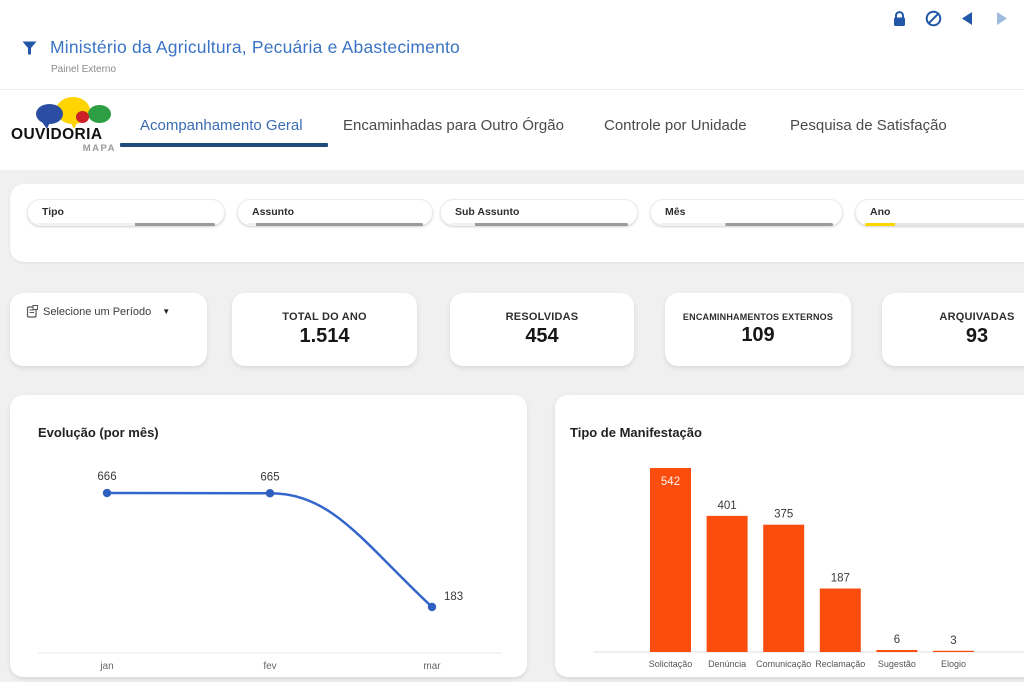  What do you see at coordinates (671, 664) in the screenshot?
I see `x-axis-label-solicitacao: Solicitação` at bounding box center [671, 664].